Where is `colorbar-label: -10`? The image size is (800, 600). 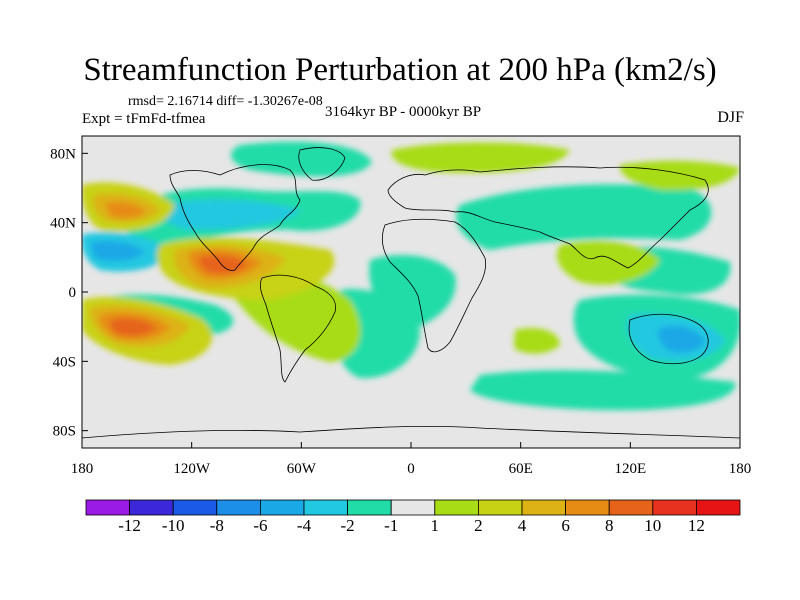
colorbar-label: -10 is located at coordinates (173, 525).